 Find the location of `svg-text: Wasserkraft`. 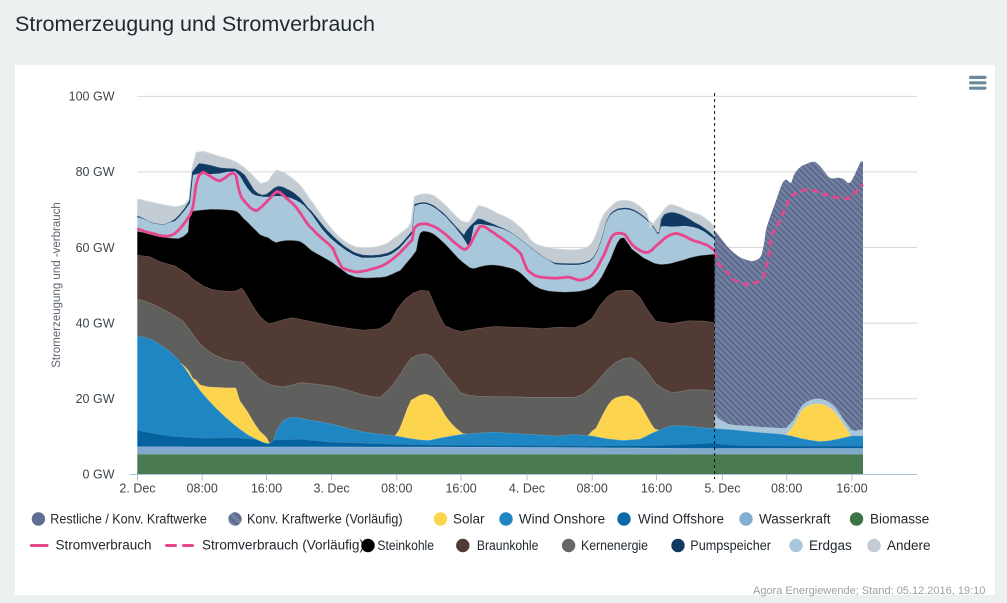

svg-text: Wasserkraft is located at coordinates (795, 519).